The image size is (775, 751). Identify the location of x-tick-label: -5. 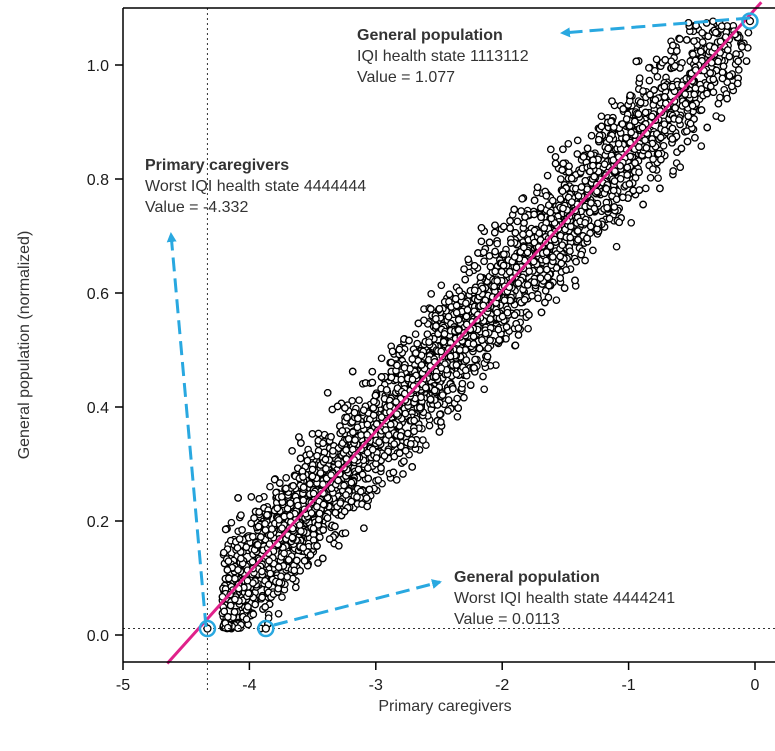
(123, 685).